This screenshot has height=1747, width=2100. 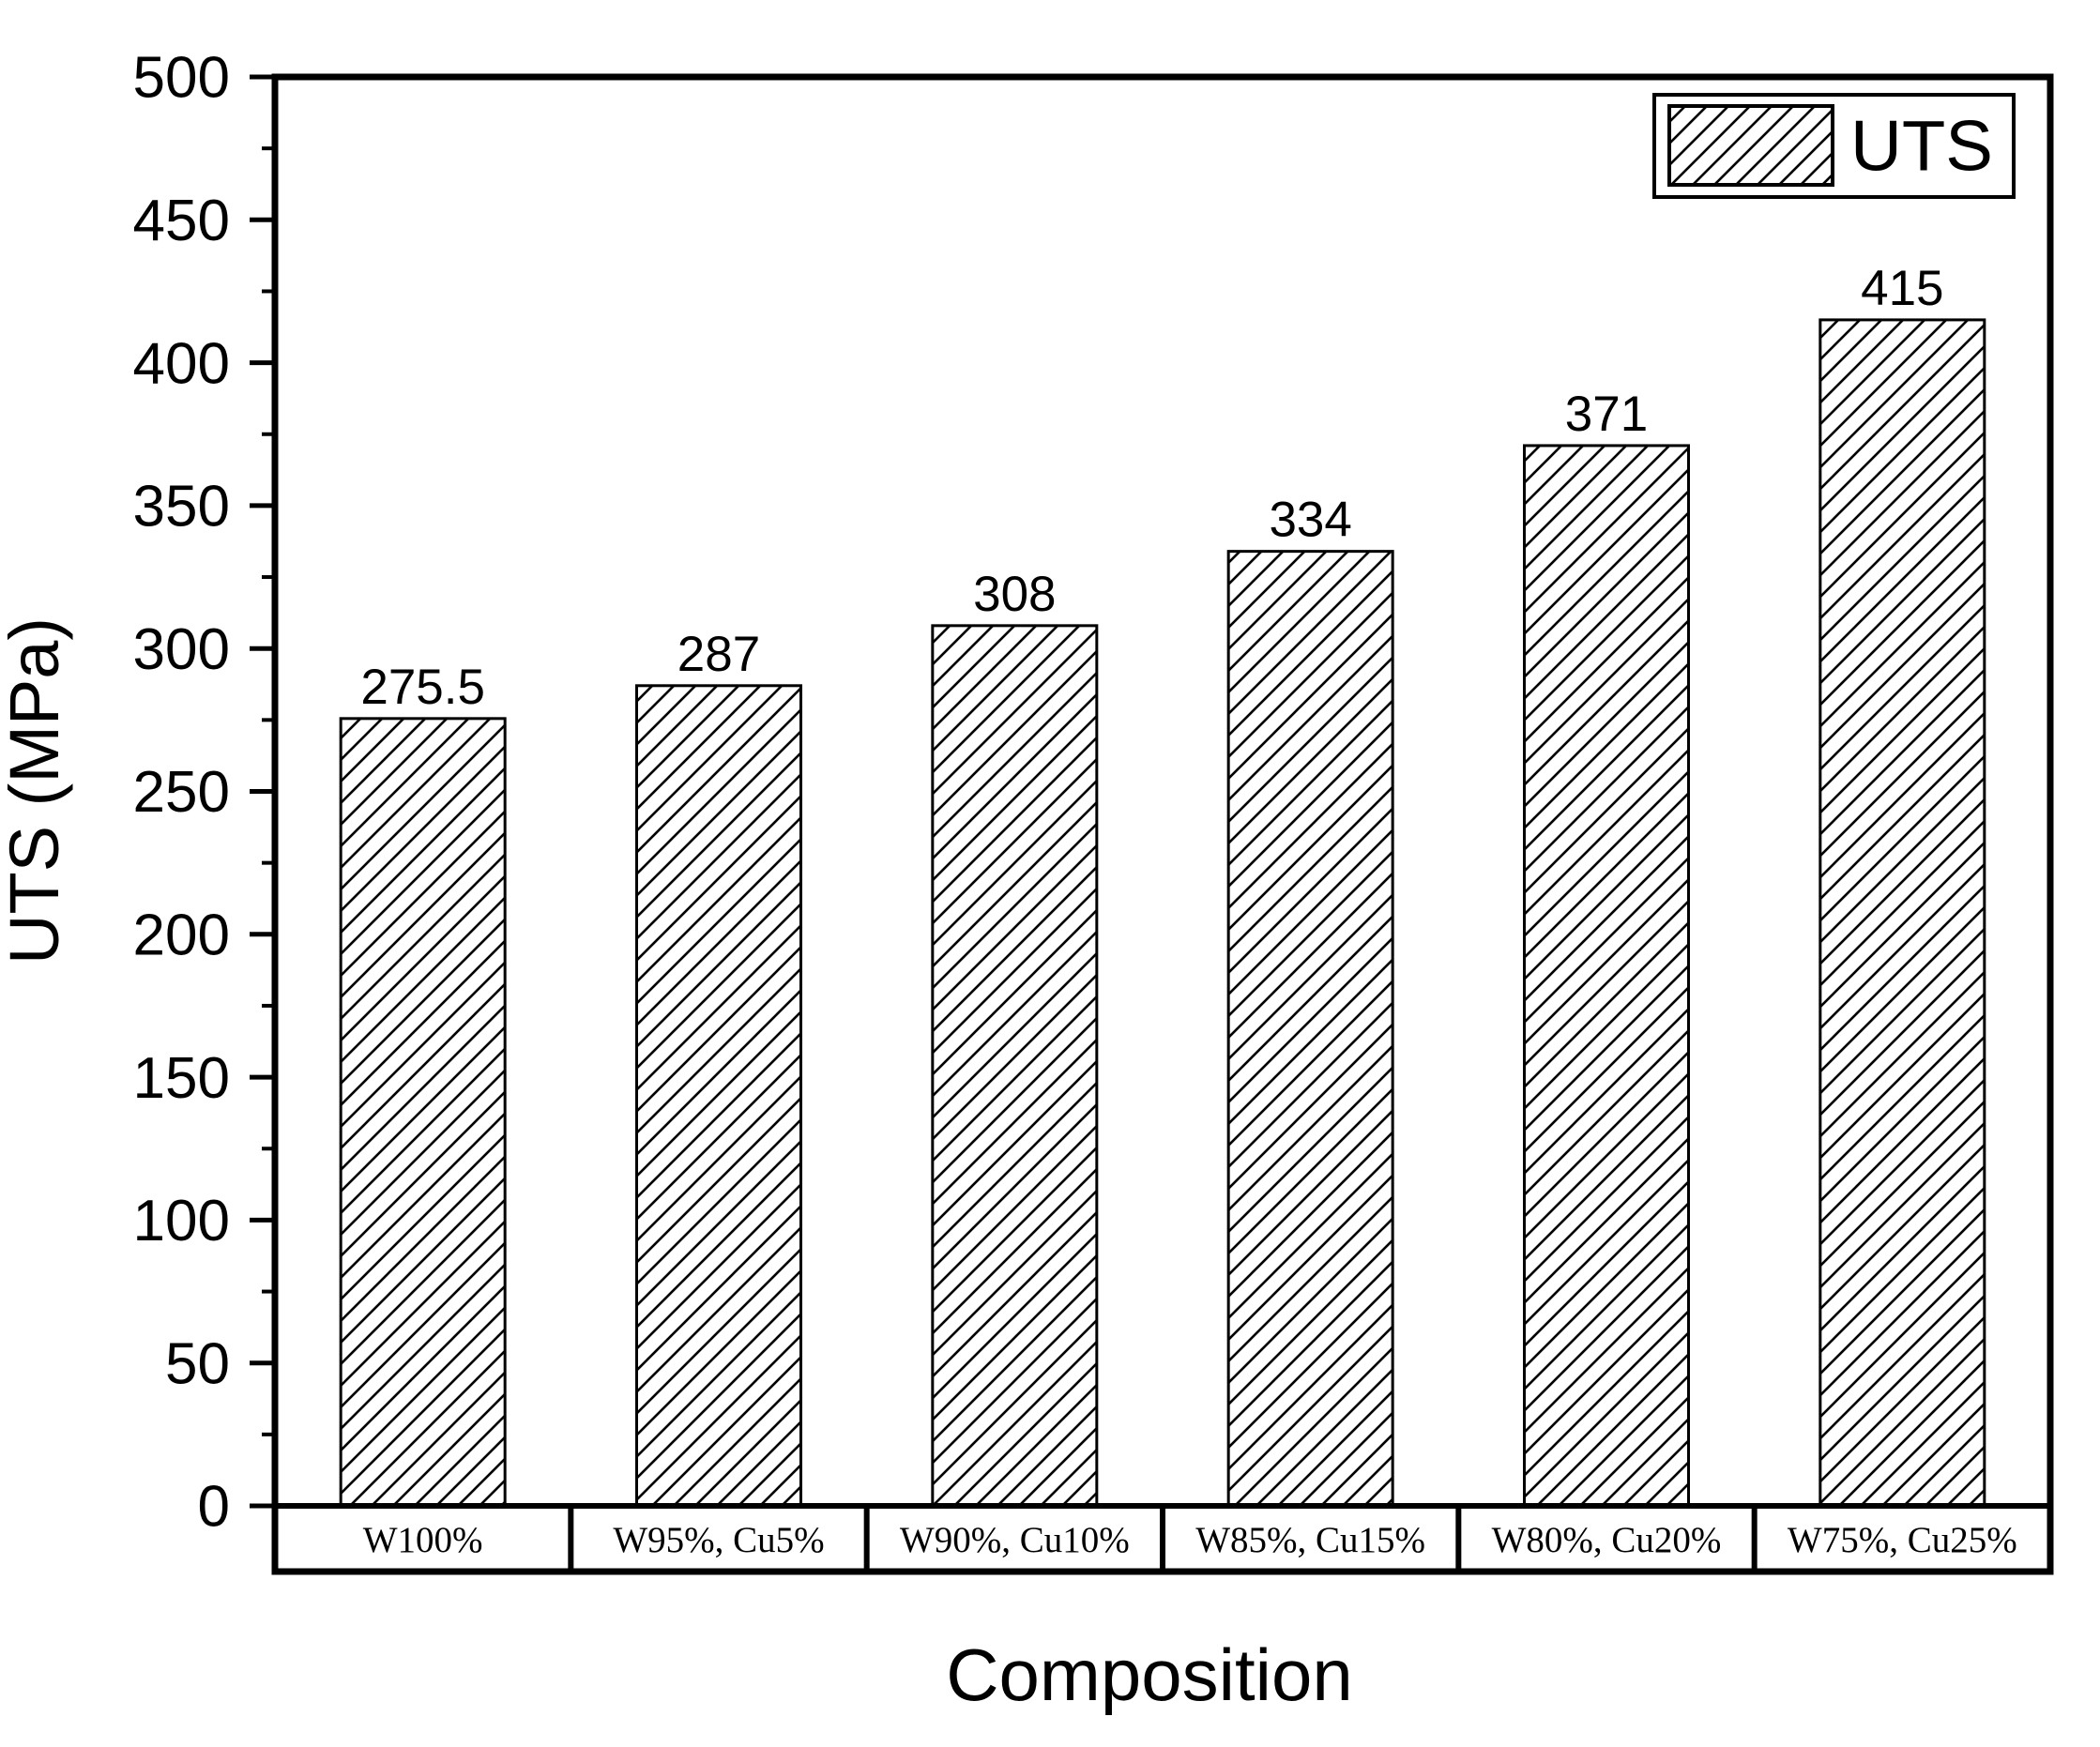 What do you see at coordinates (181, 1221) in the screenshot?
I see `y-tick-label: 100` at bounding box center [181, 1221].